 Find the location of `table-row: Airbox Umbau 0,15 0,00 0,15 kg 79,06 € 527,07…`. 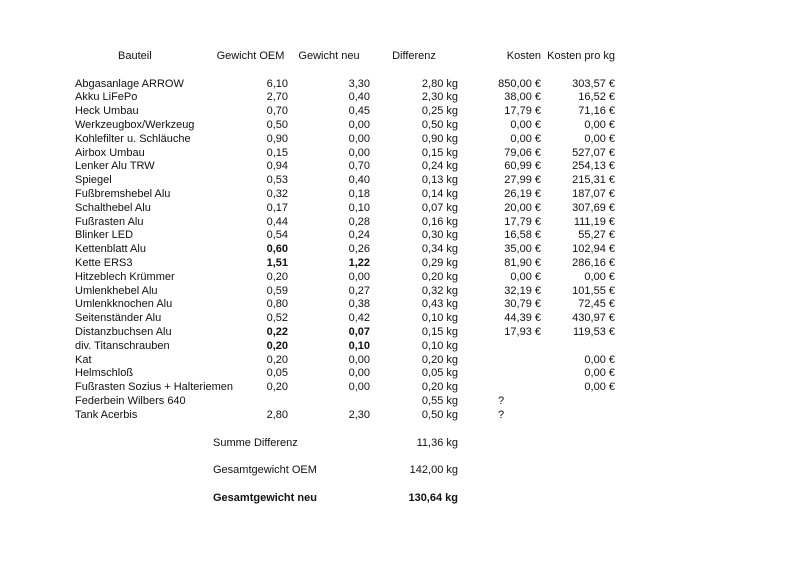

table-row: Airbox Umbau 0,15 0,00 0,15 kg 79,06 € 527,07… is located at coordinates (345, 154).